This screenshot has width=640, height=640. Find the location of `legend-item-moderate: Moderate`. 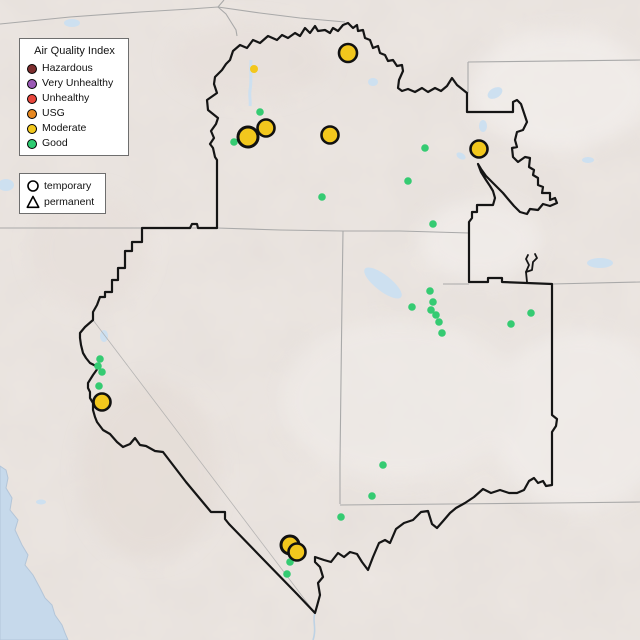

legend-item-moderate: Moderate is located at coordinates (74, 128).